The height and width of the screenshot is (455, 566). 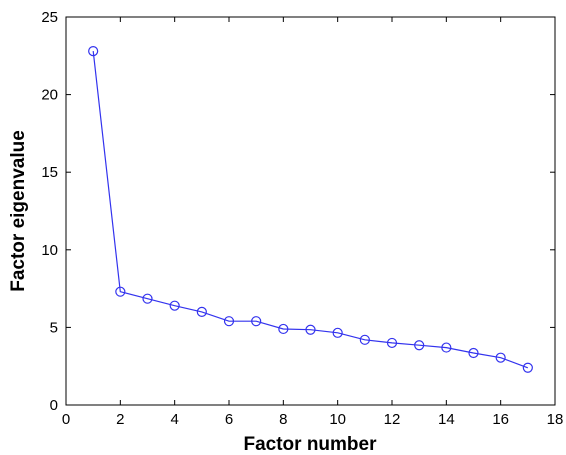 What do you see at coordinates (120, 419) in the screenshot?
I see `x-tick-label: 2` at bounding box center [120, 419].